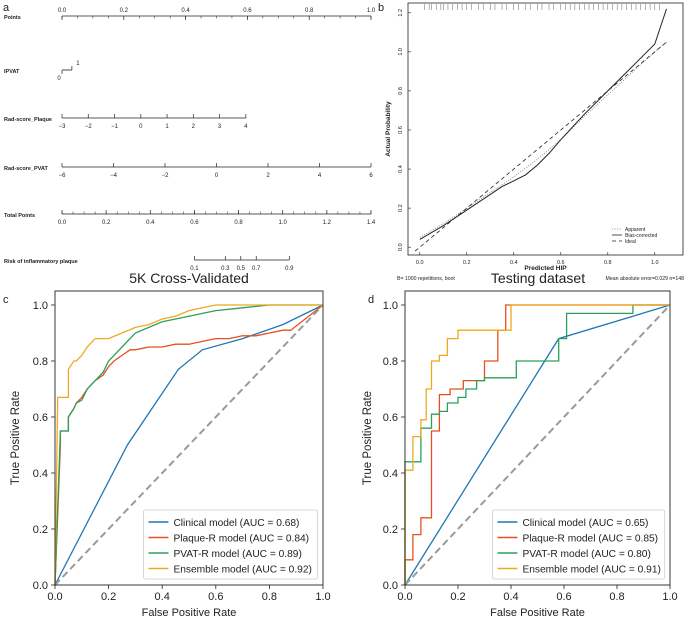 The image size is (685, 617). Describe the element at coordinates (40, 306) in the screenshot. I see `roc-cv-ytick-label-5: 1.0` at that location.